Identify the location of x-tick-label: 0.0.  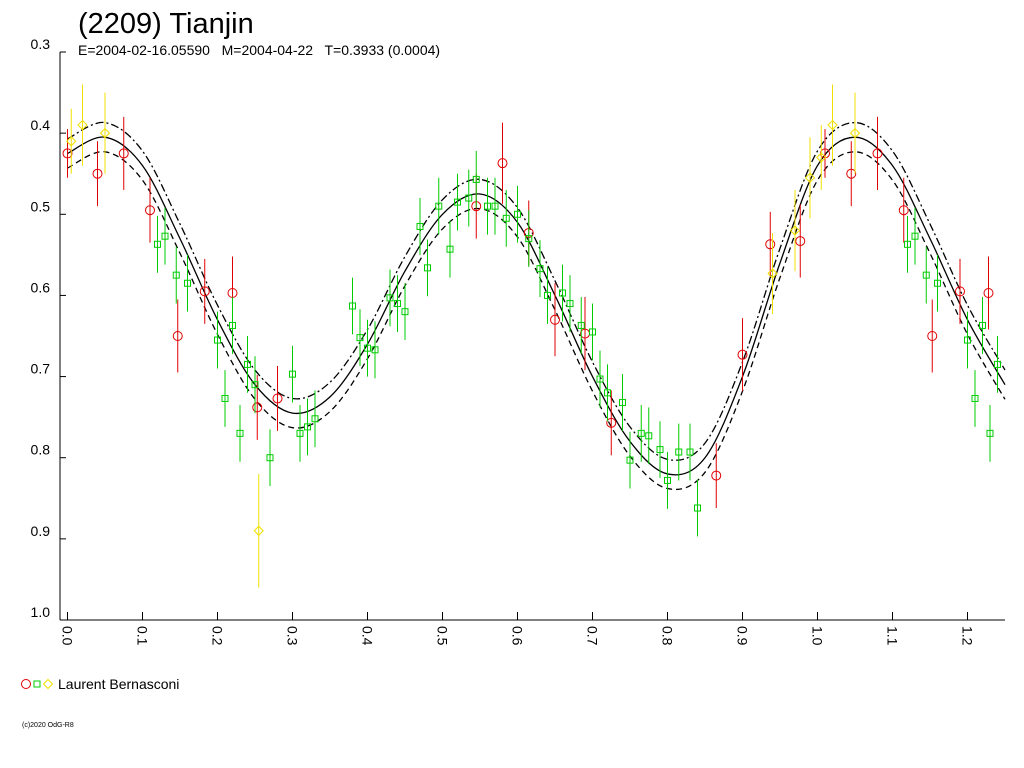
(68, 636).